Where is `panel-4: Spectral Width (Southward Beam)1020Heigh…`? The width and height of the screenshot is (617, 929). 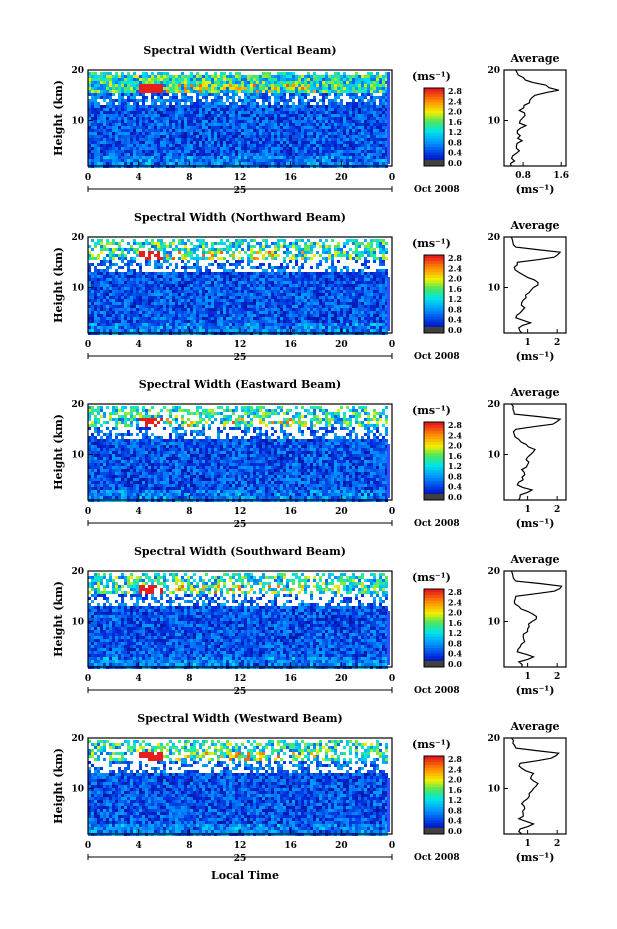
panel-4: Spectral Width (Southward Beam)1020Heigh… is located at coordinates (309, 621).